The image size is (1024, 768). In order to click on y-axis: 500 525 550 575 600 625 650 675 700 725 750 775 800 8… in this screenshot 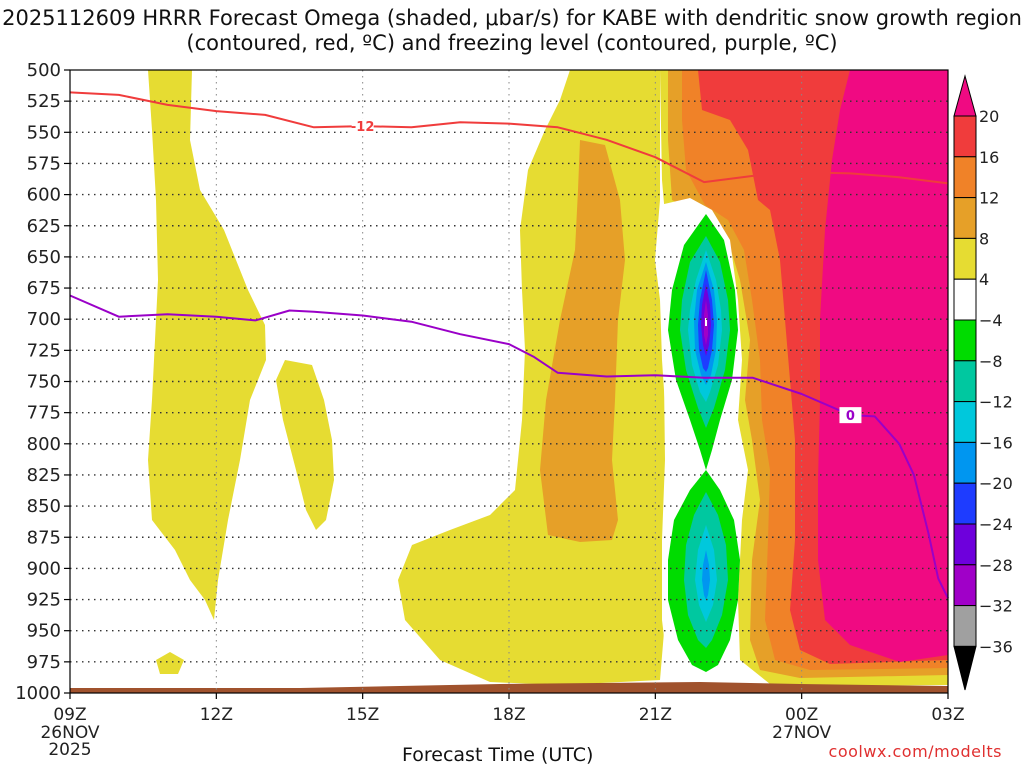, I will do `click(42, 382)`.